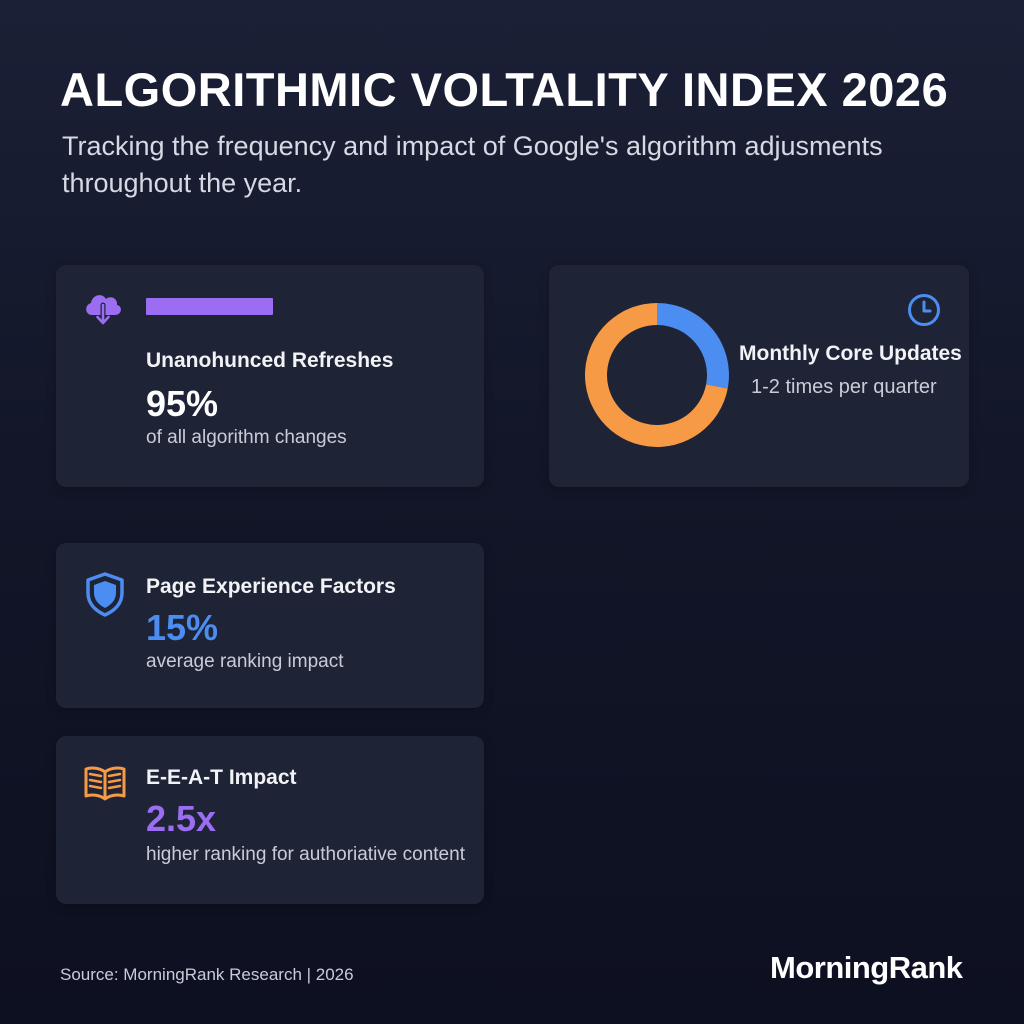  Describe the element at coordinates (850, 353) in the screenshot. I see `card-label: Monthly Core Updates` at that location.